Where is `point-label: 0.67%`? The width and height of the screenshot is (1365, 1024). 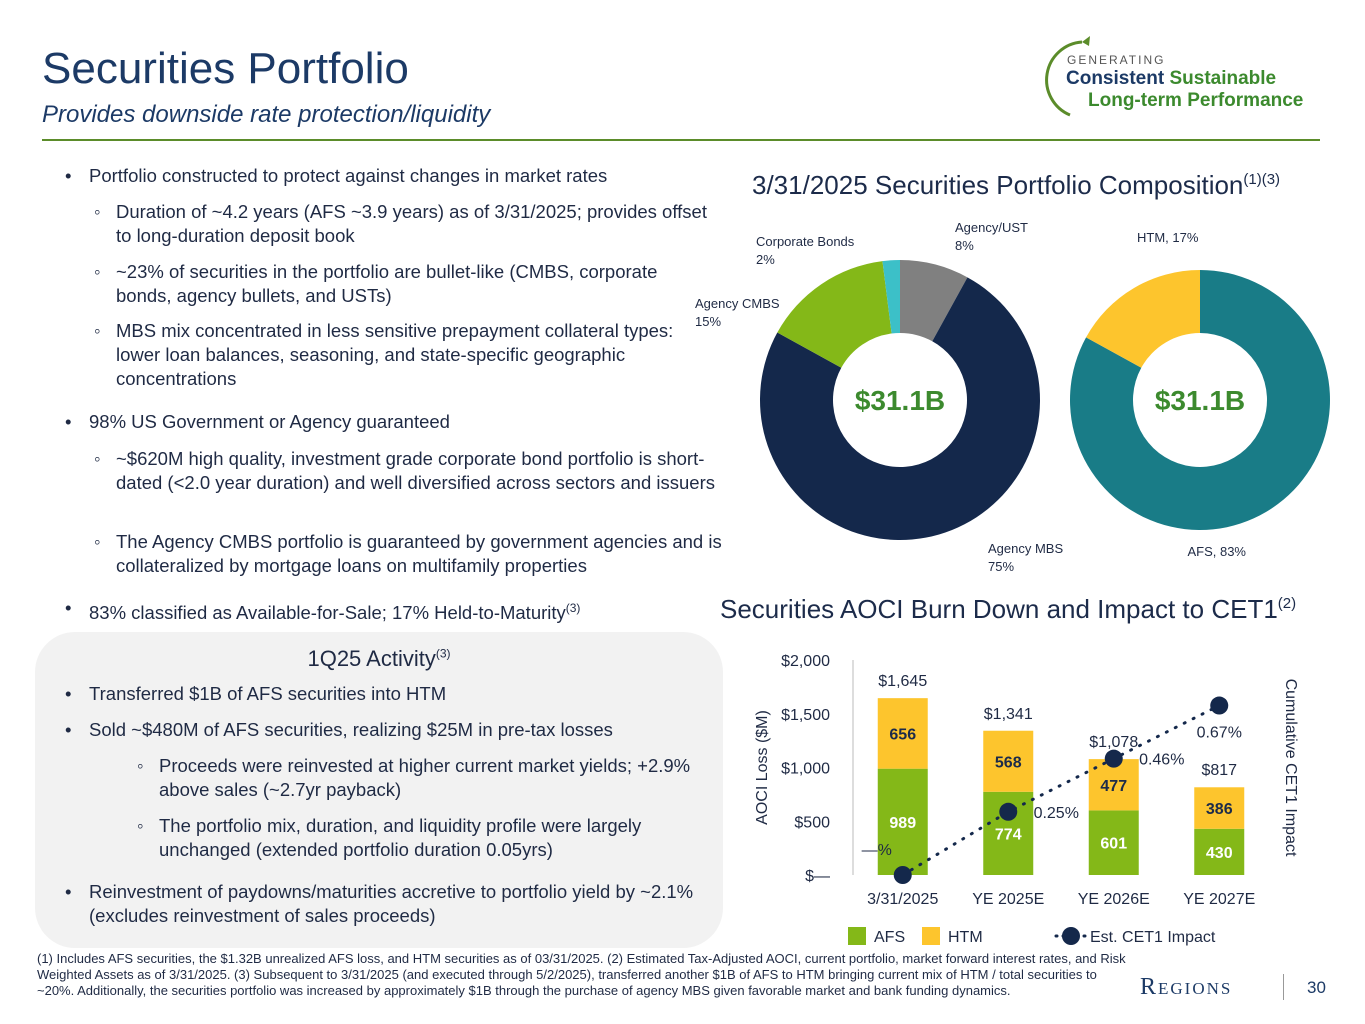 point-label: 0.67% is located at coordinates (1219, 733).